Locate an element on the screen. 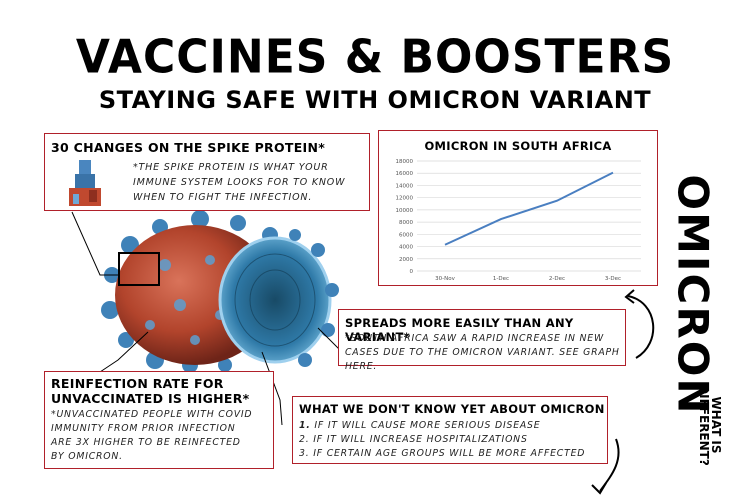  series-line is located at coordinates (529, 208).